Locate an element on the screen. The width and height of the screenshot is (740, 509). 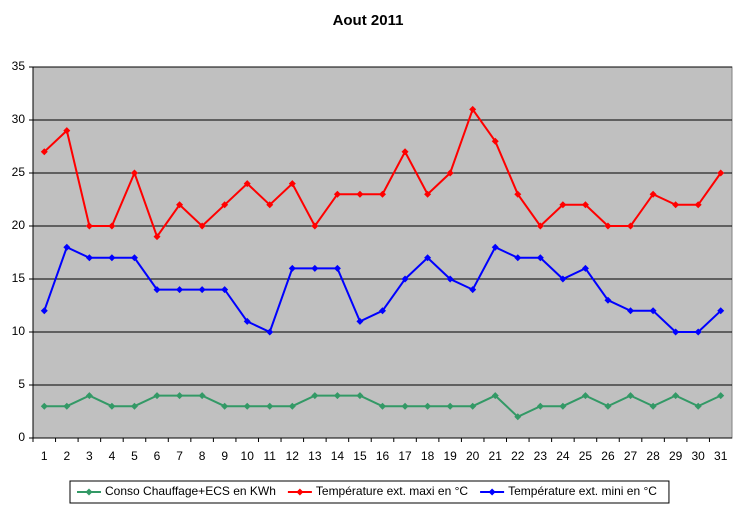
x-tick-label: 19 is located at coordinates (450, 456).